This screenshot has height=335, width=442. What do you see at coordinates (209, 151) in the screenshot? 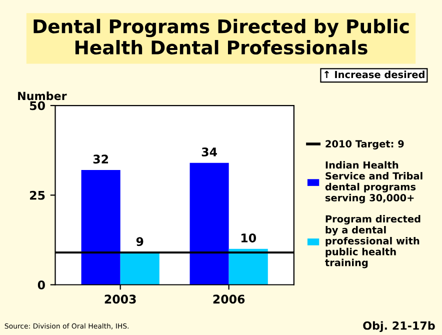
I see `data-label: 34` at bounding box center [209, 151].